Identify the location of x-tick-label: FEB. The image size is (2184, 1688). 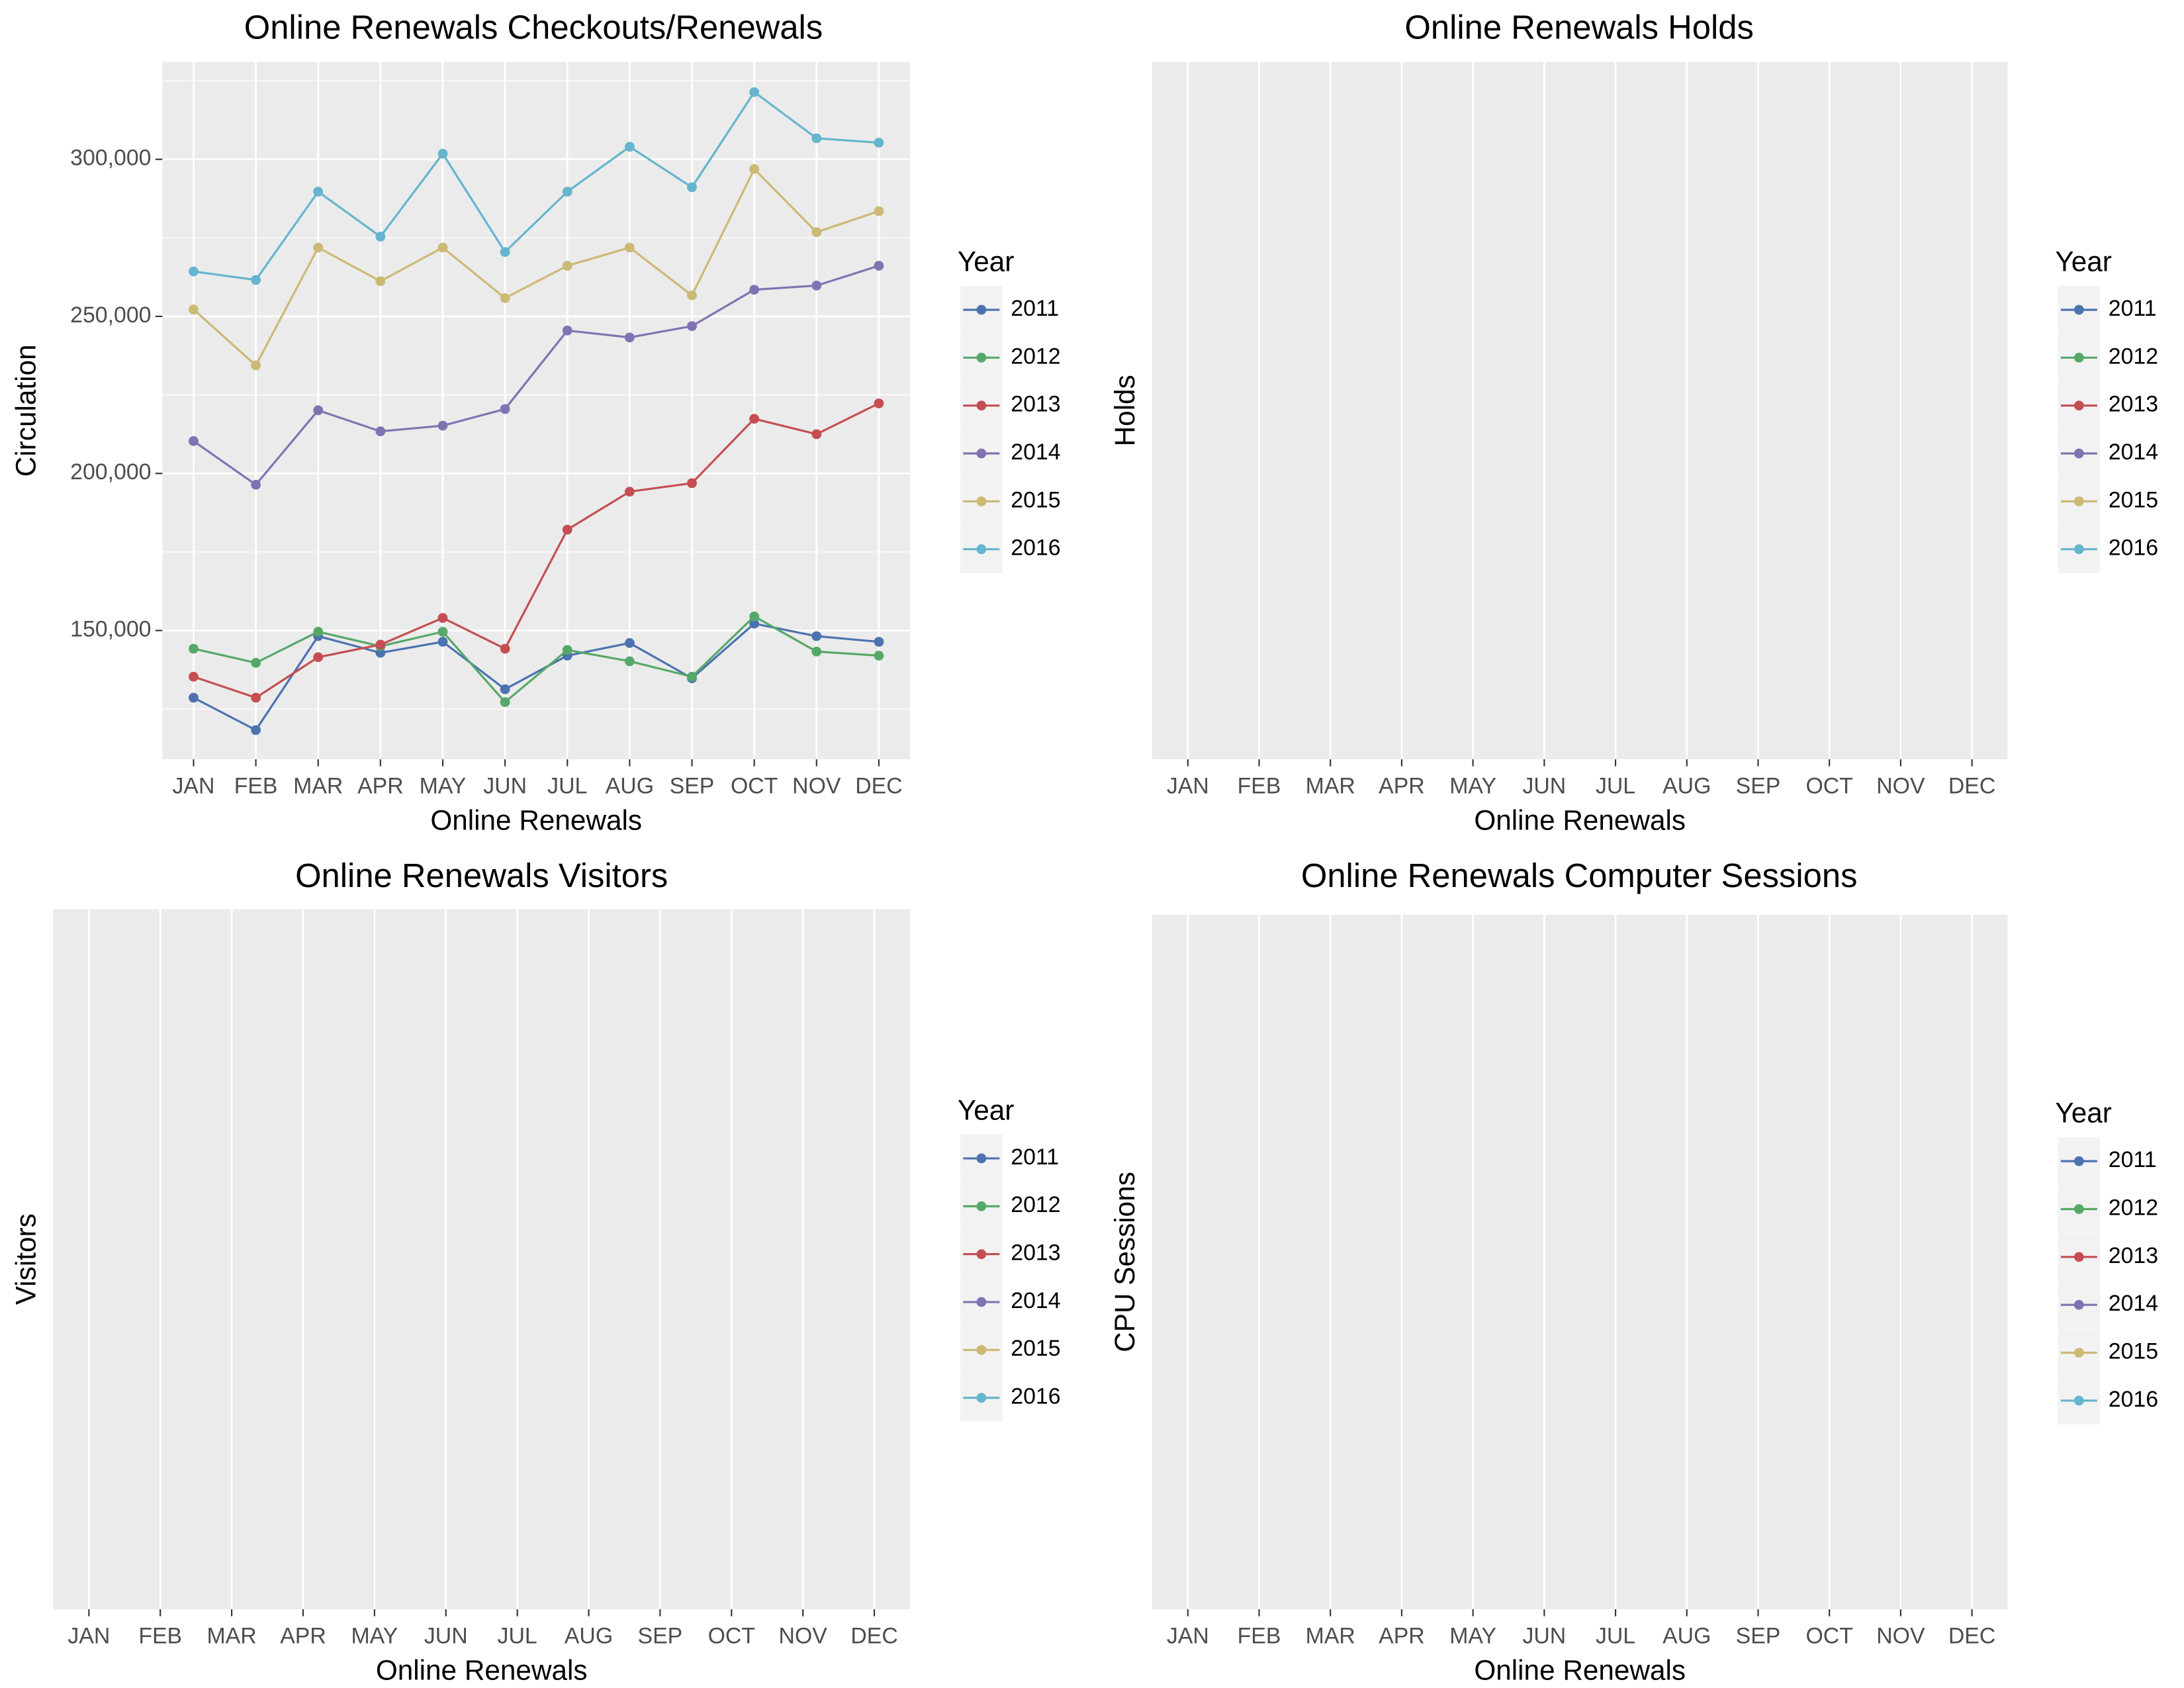
(256, 785).